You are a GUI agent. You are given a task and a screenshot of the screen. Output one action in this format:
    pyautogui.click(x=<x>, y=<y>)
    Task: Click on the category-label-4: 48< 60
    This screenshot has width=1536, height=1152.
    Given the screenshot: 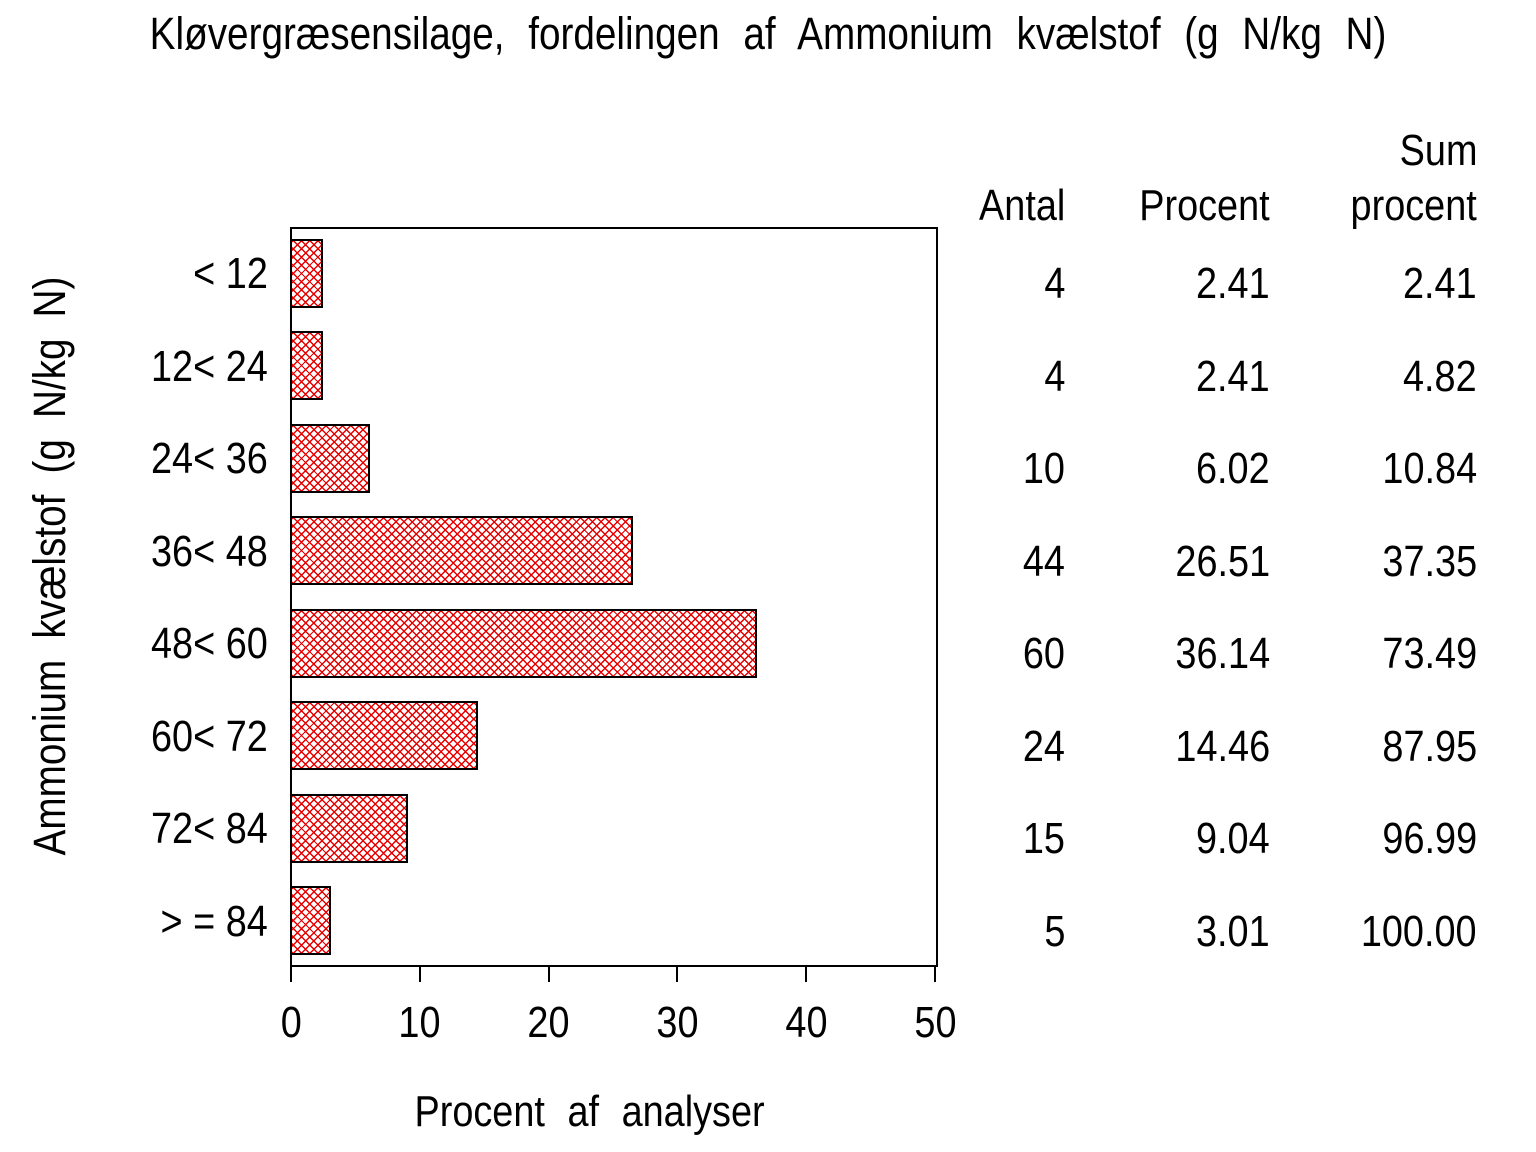 What is the action you would take?
    pyautogui.click(x=134, y=644)
    